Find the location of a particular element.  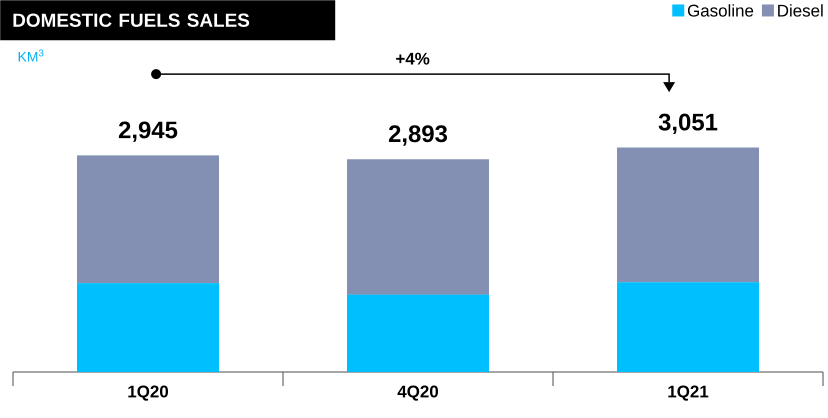

text: +4% is located at coordinates (413, 58).